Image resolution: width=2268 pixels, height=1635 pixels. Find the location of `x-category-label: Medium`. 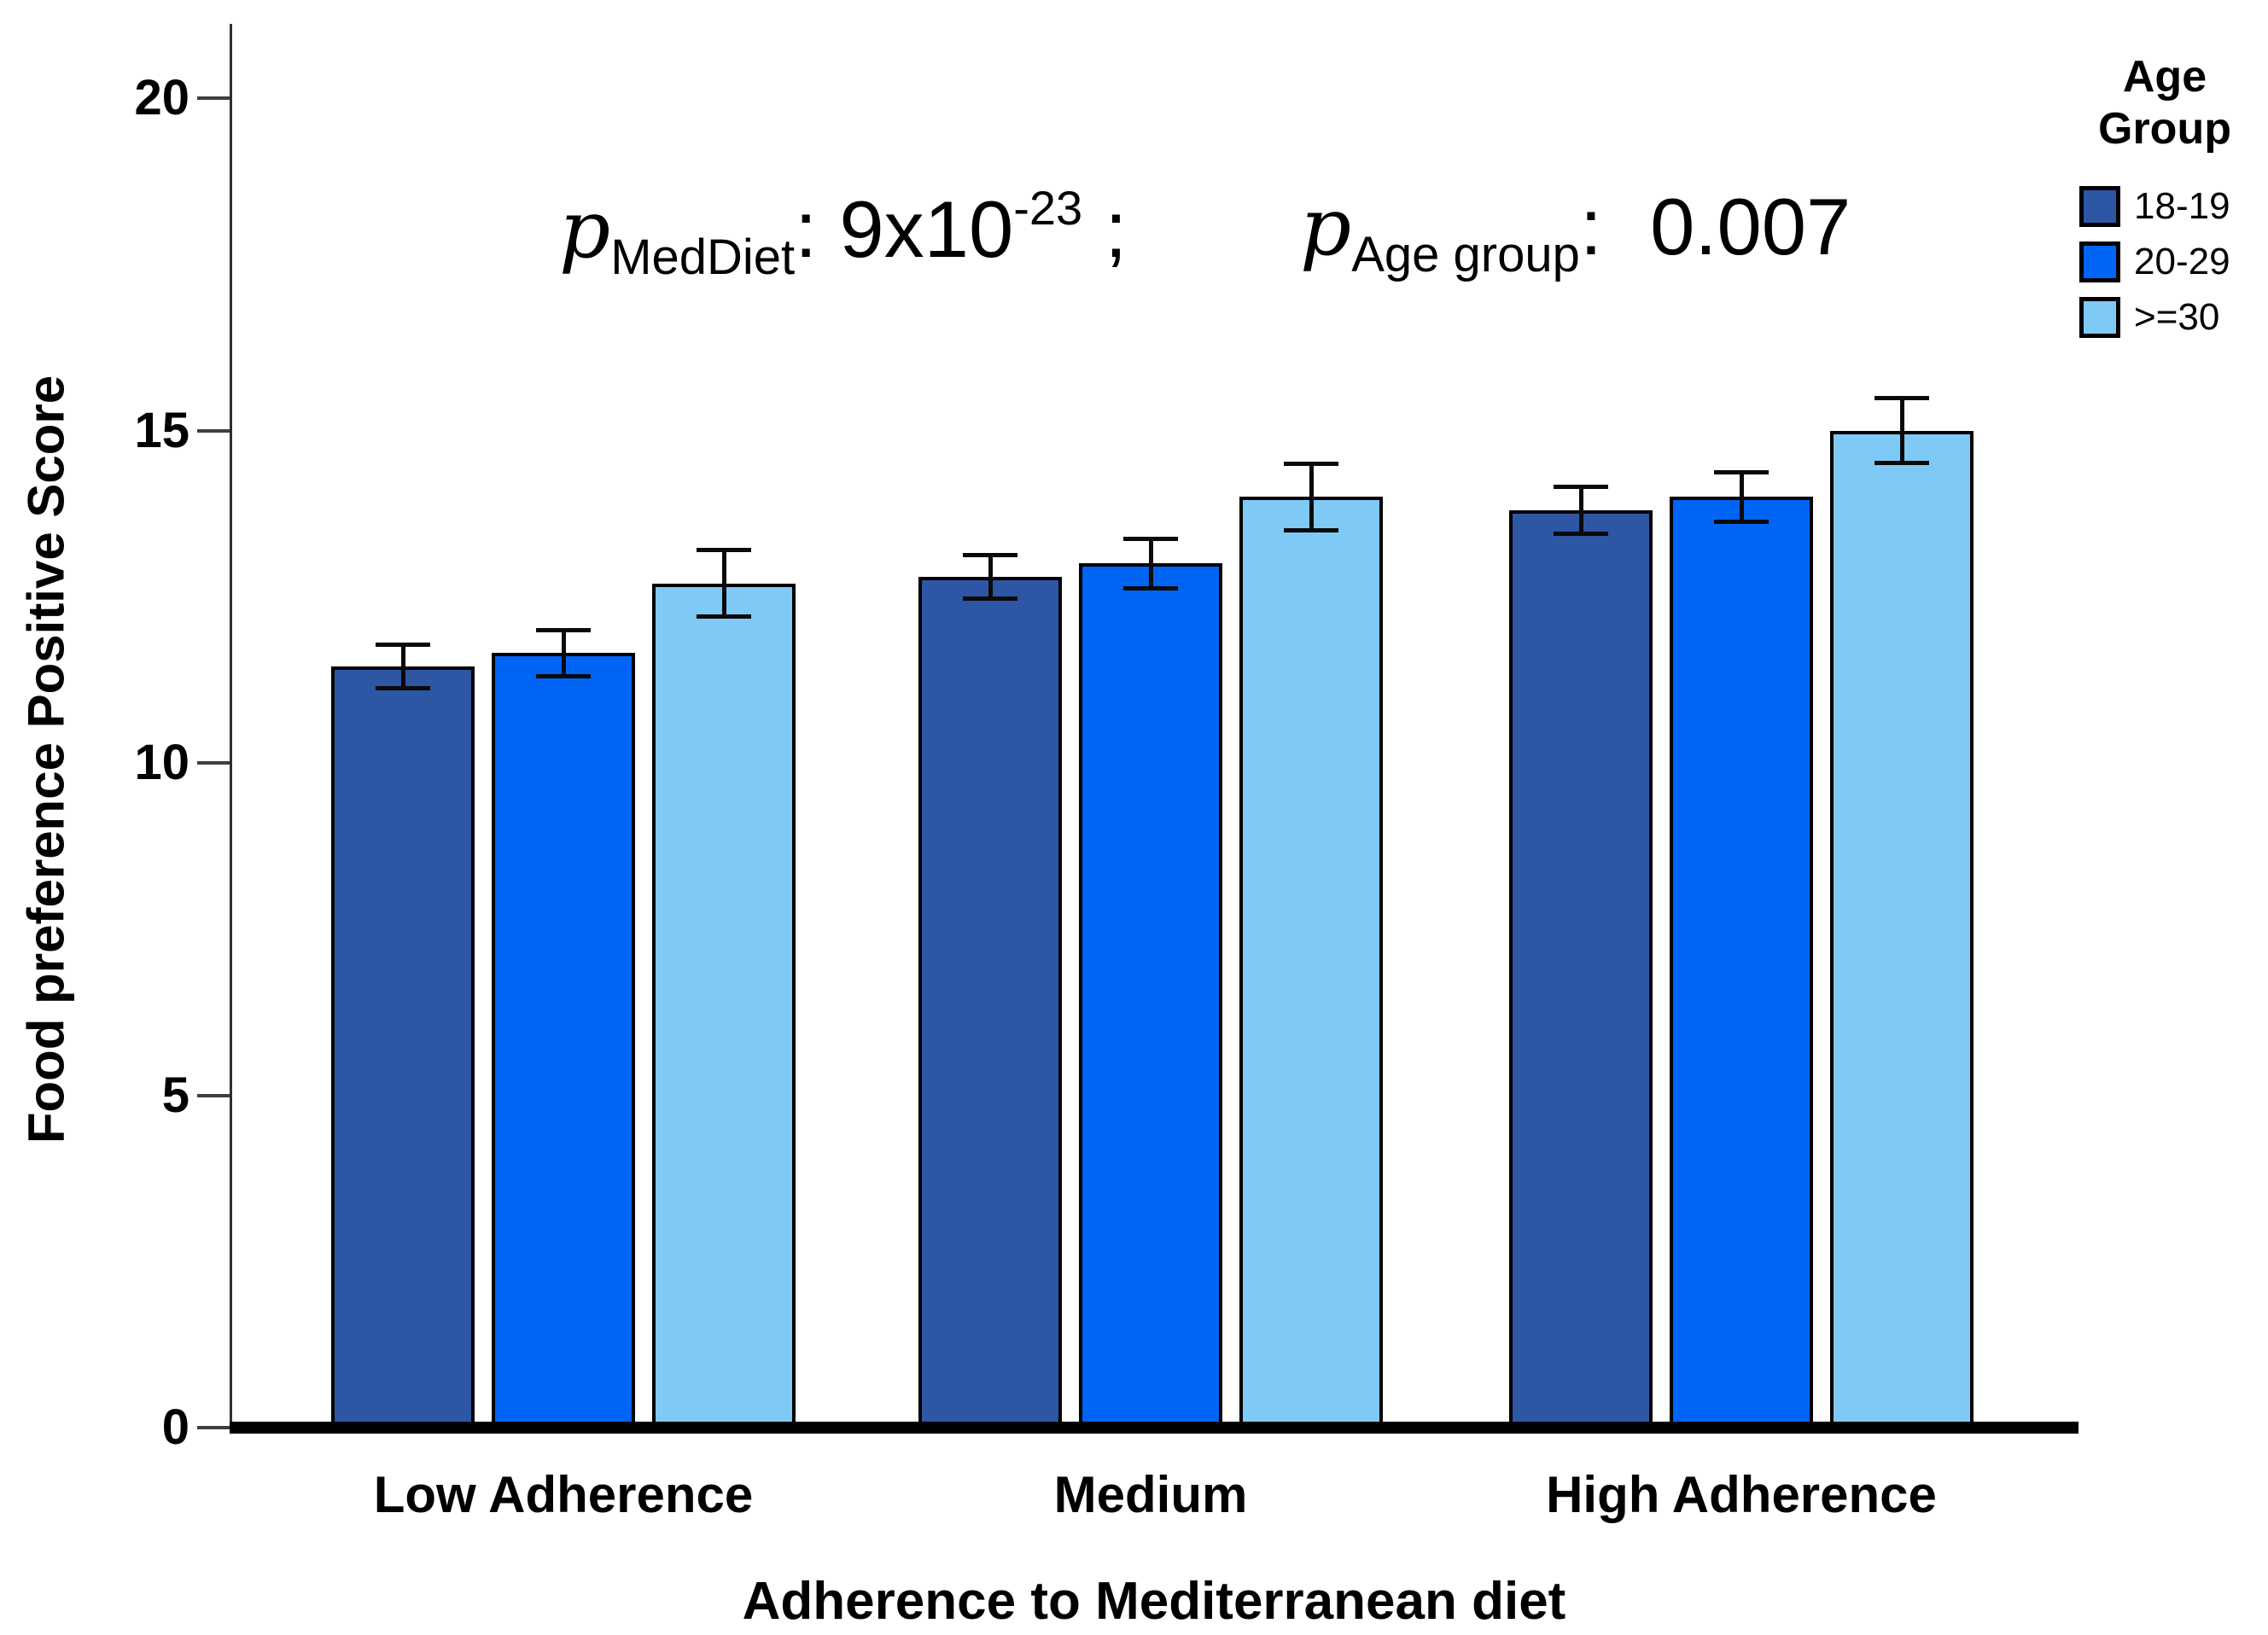

x-category-label: Medium is located at coordinates (1150, 1494).